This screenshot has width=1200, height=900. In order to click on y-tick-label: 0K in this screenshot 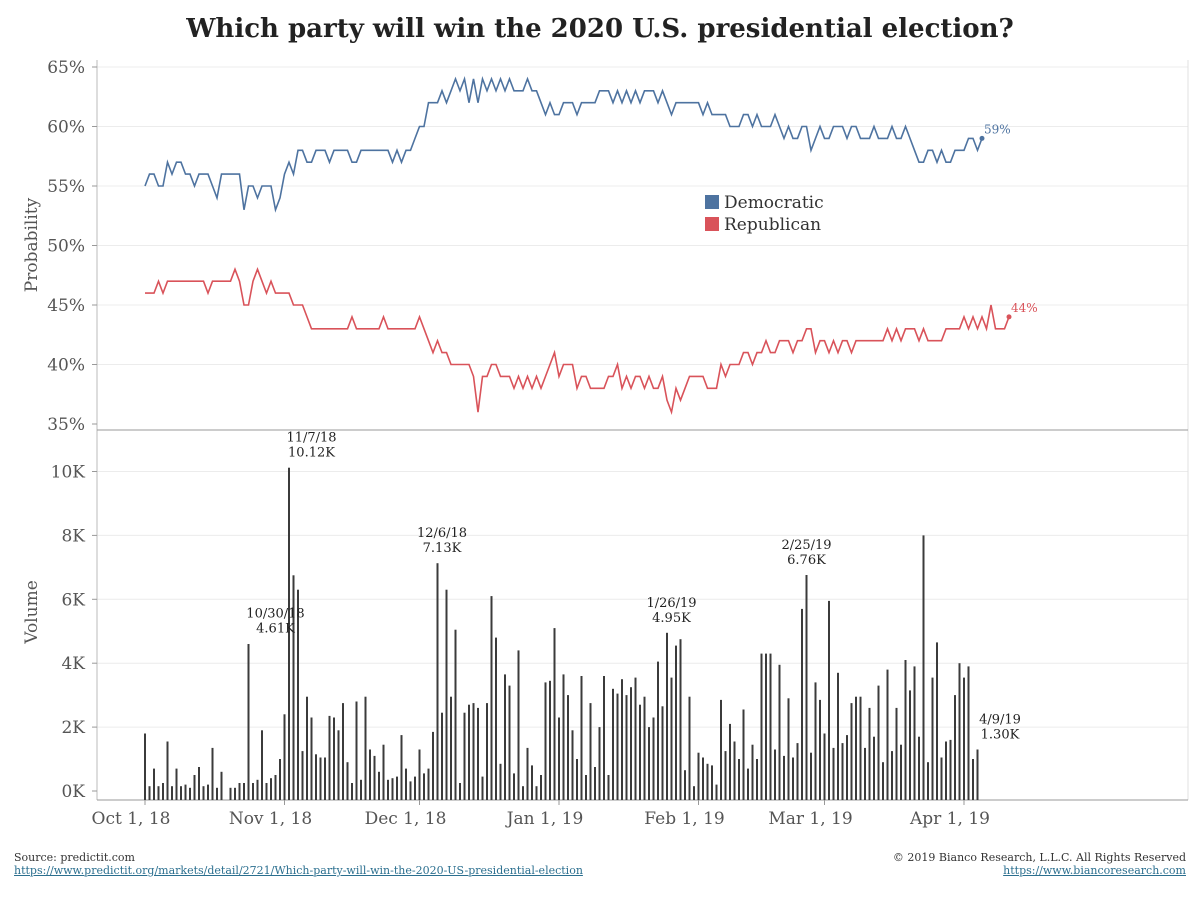, I will do `click(73, 792)`.